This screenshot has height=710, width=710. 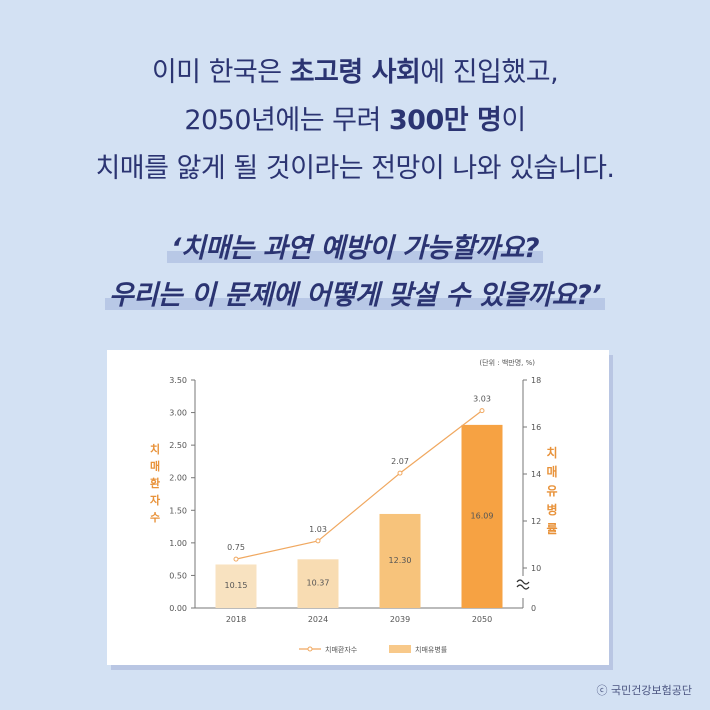 What do you see at coordinates (155, 483) in the screenshot?
I see `left-axis-label-char: 환` at bounding box center [155, 483].